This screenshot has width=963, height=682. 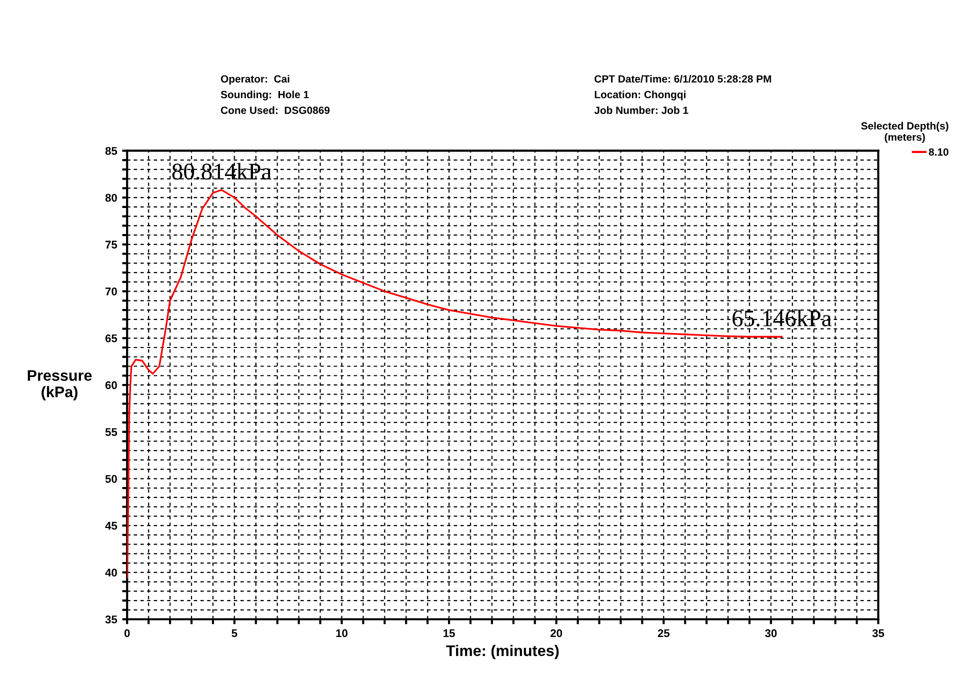 What do you see at coordinates (111, 478) in the screenshot?
I see `y-tick-label: 50` at bounding box center [111, 478].